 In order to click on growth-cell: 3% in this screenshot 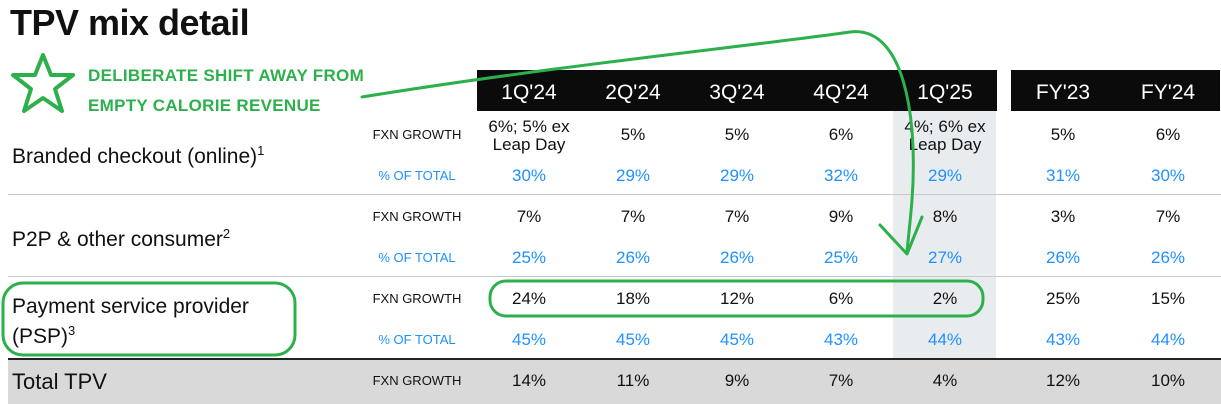, I will do `click(1063, 216)`.